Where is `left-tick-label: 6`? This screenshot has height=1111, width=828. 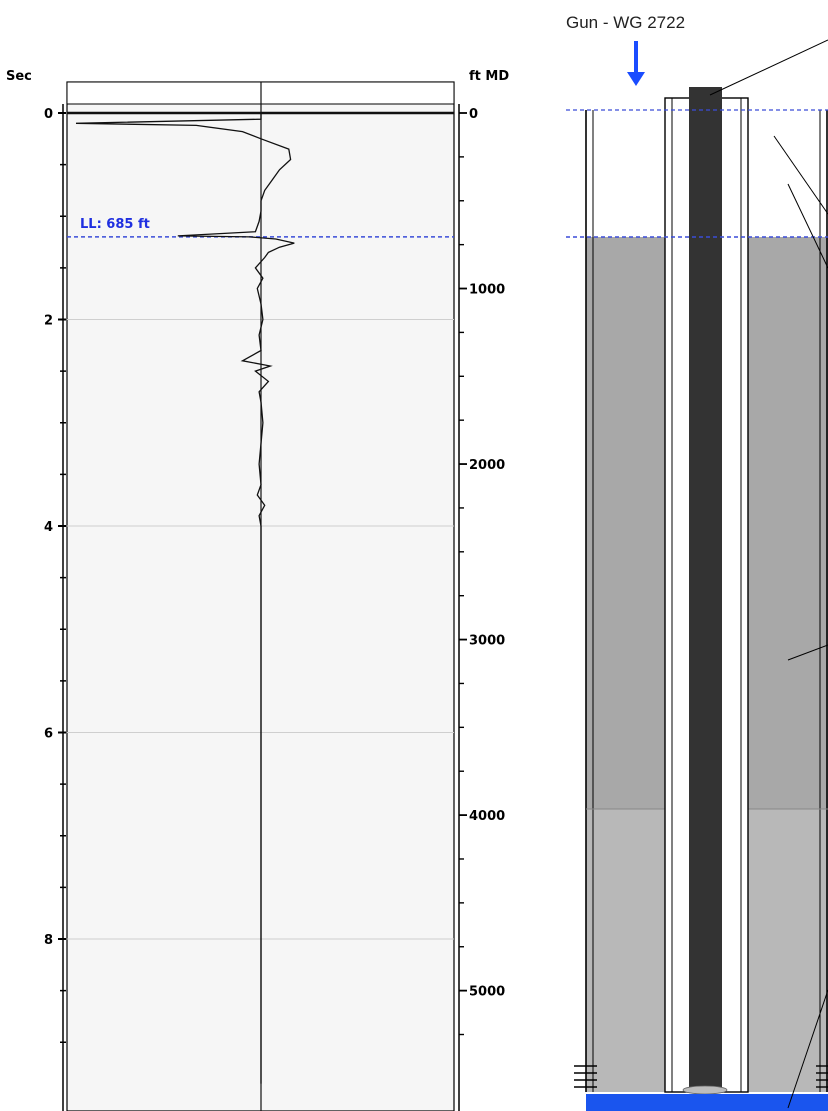
left-tick-label: 6 is located at coordinates (48, 734).